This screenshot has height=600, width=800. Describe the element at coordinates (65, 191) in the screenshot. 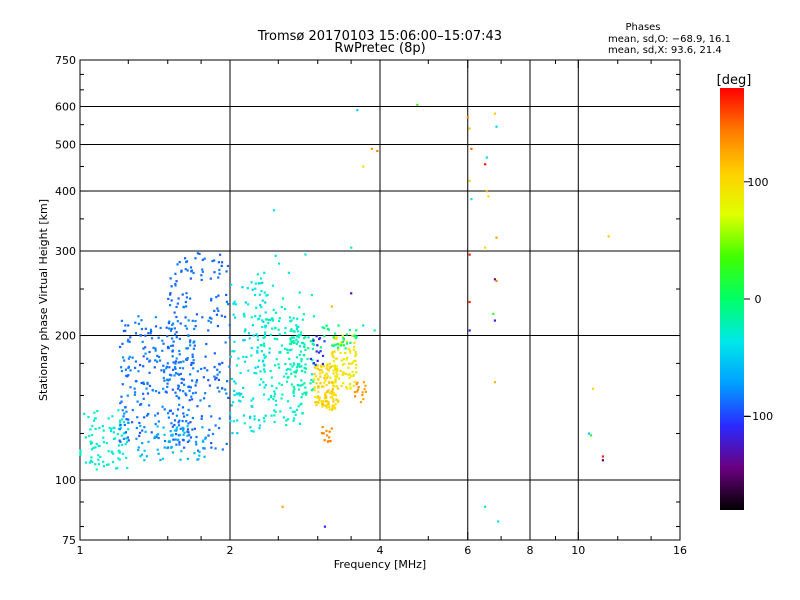

I see `y-tick-label: 400` at that location.